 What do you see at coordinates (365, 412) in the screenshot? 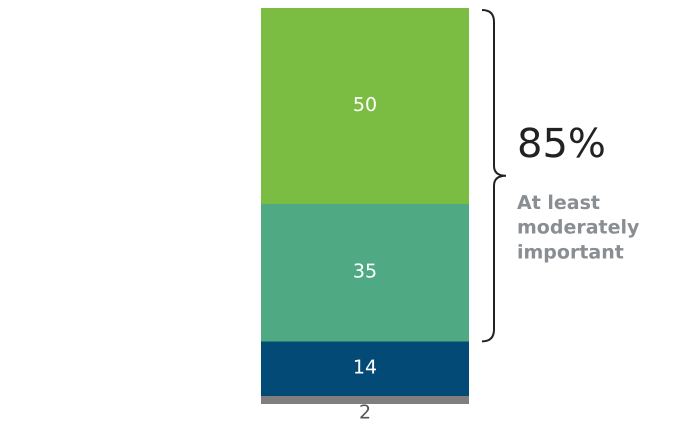
I see `data-label: 2` at bounding box center [365, 412].